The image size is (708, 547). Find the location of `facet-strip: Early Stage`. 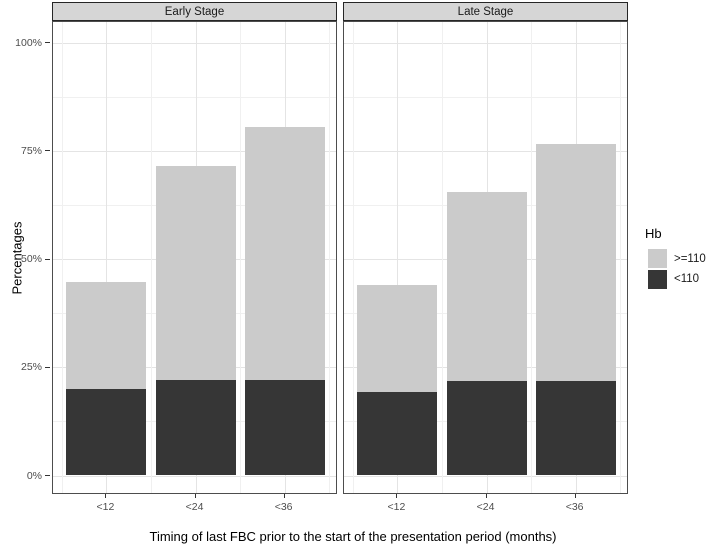

facet-strip: Early Stage is located at coordinates (194, 11).